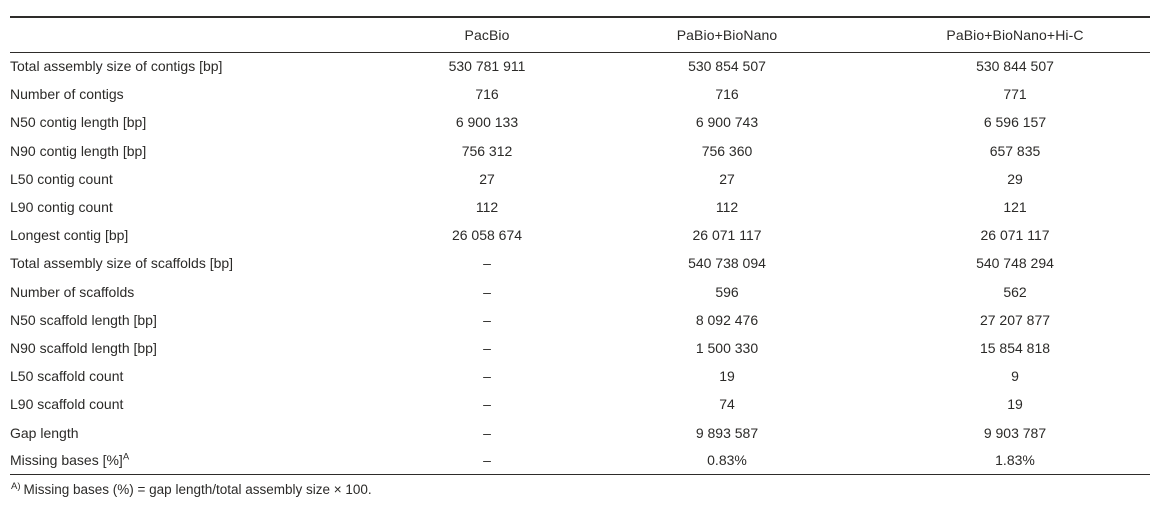  Describe the element at coordinates (1015, 178) in the screenshot. I see `cell: 29` at that location.